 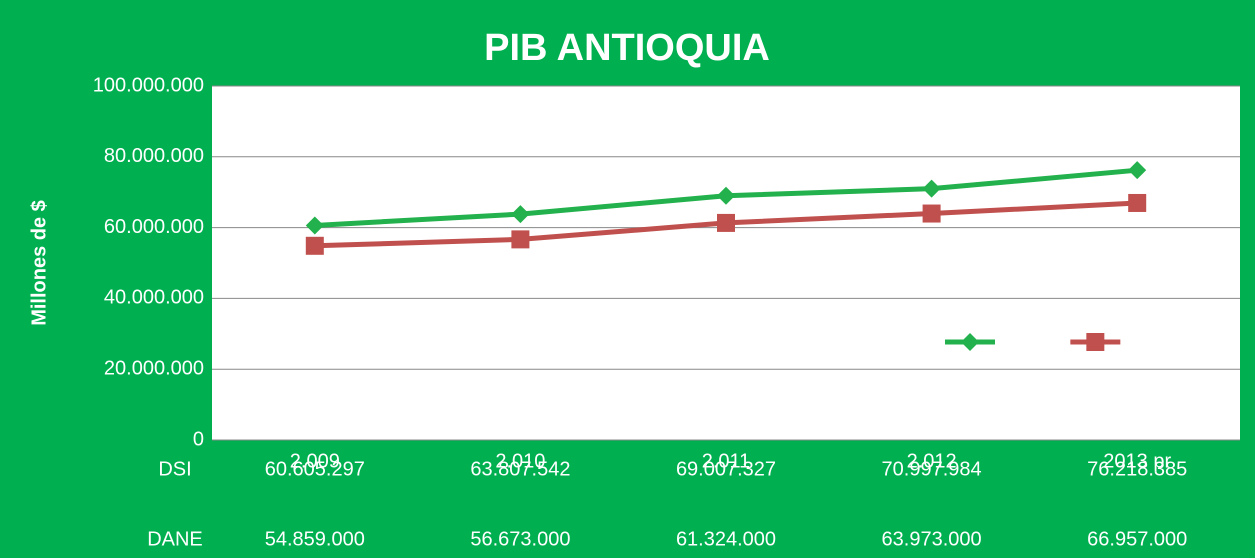 What do you see at coordinates (520, 461) in the screenshot?
I see `x-tick-label: 2.010` at bounding box center [520, 461].